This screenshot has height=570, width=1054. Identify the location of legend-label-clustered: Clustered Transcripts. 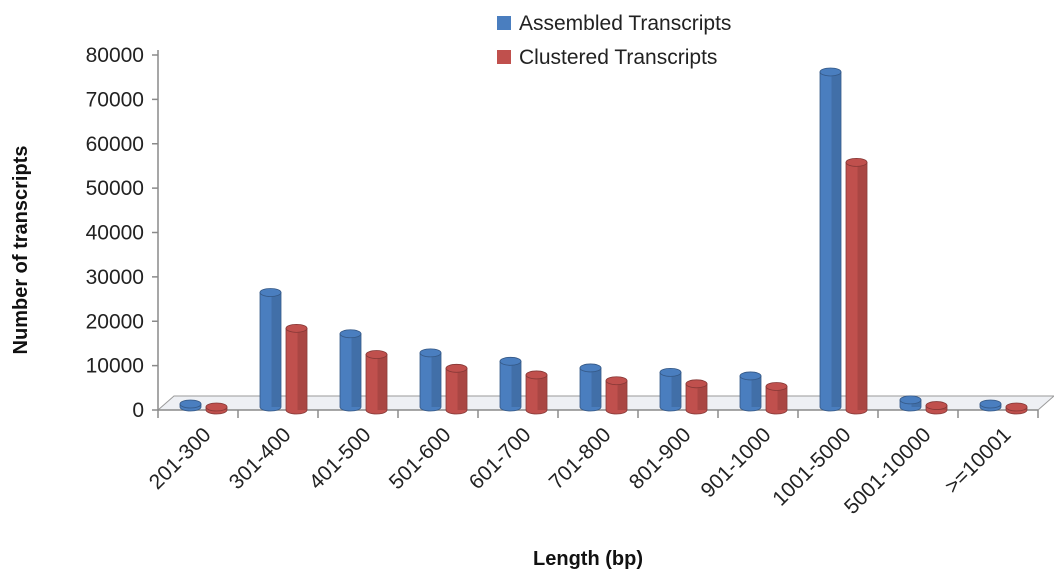
(618, 57).